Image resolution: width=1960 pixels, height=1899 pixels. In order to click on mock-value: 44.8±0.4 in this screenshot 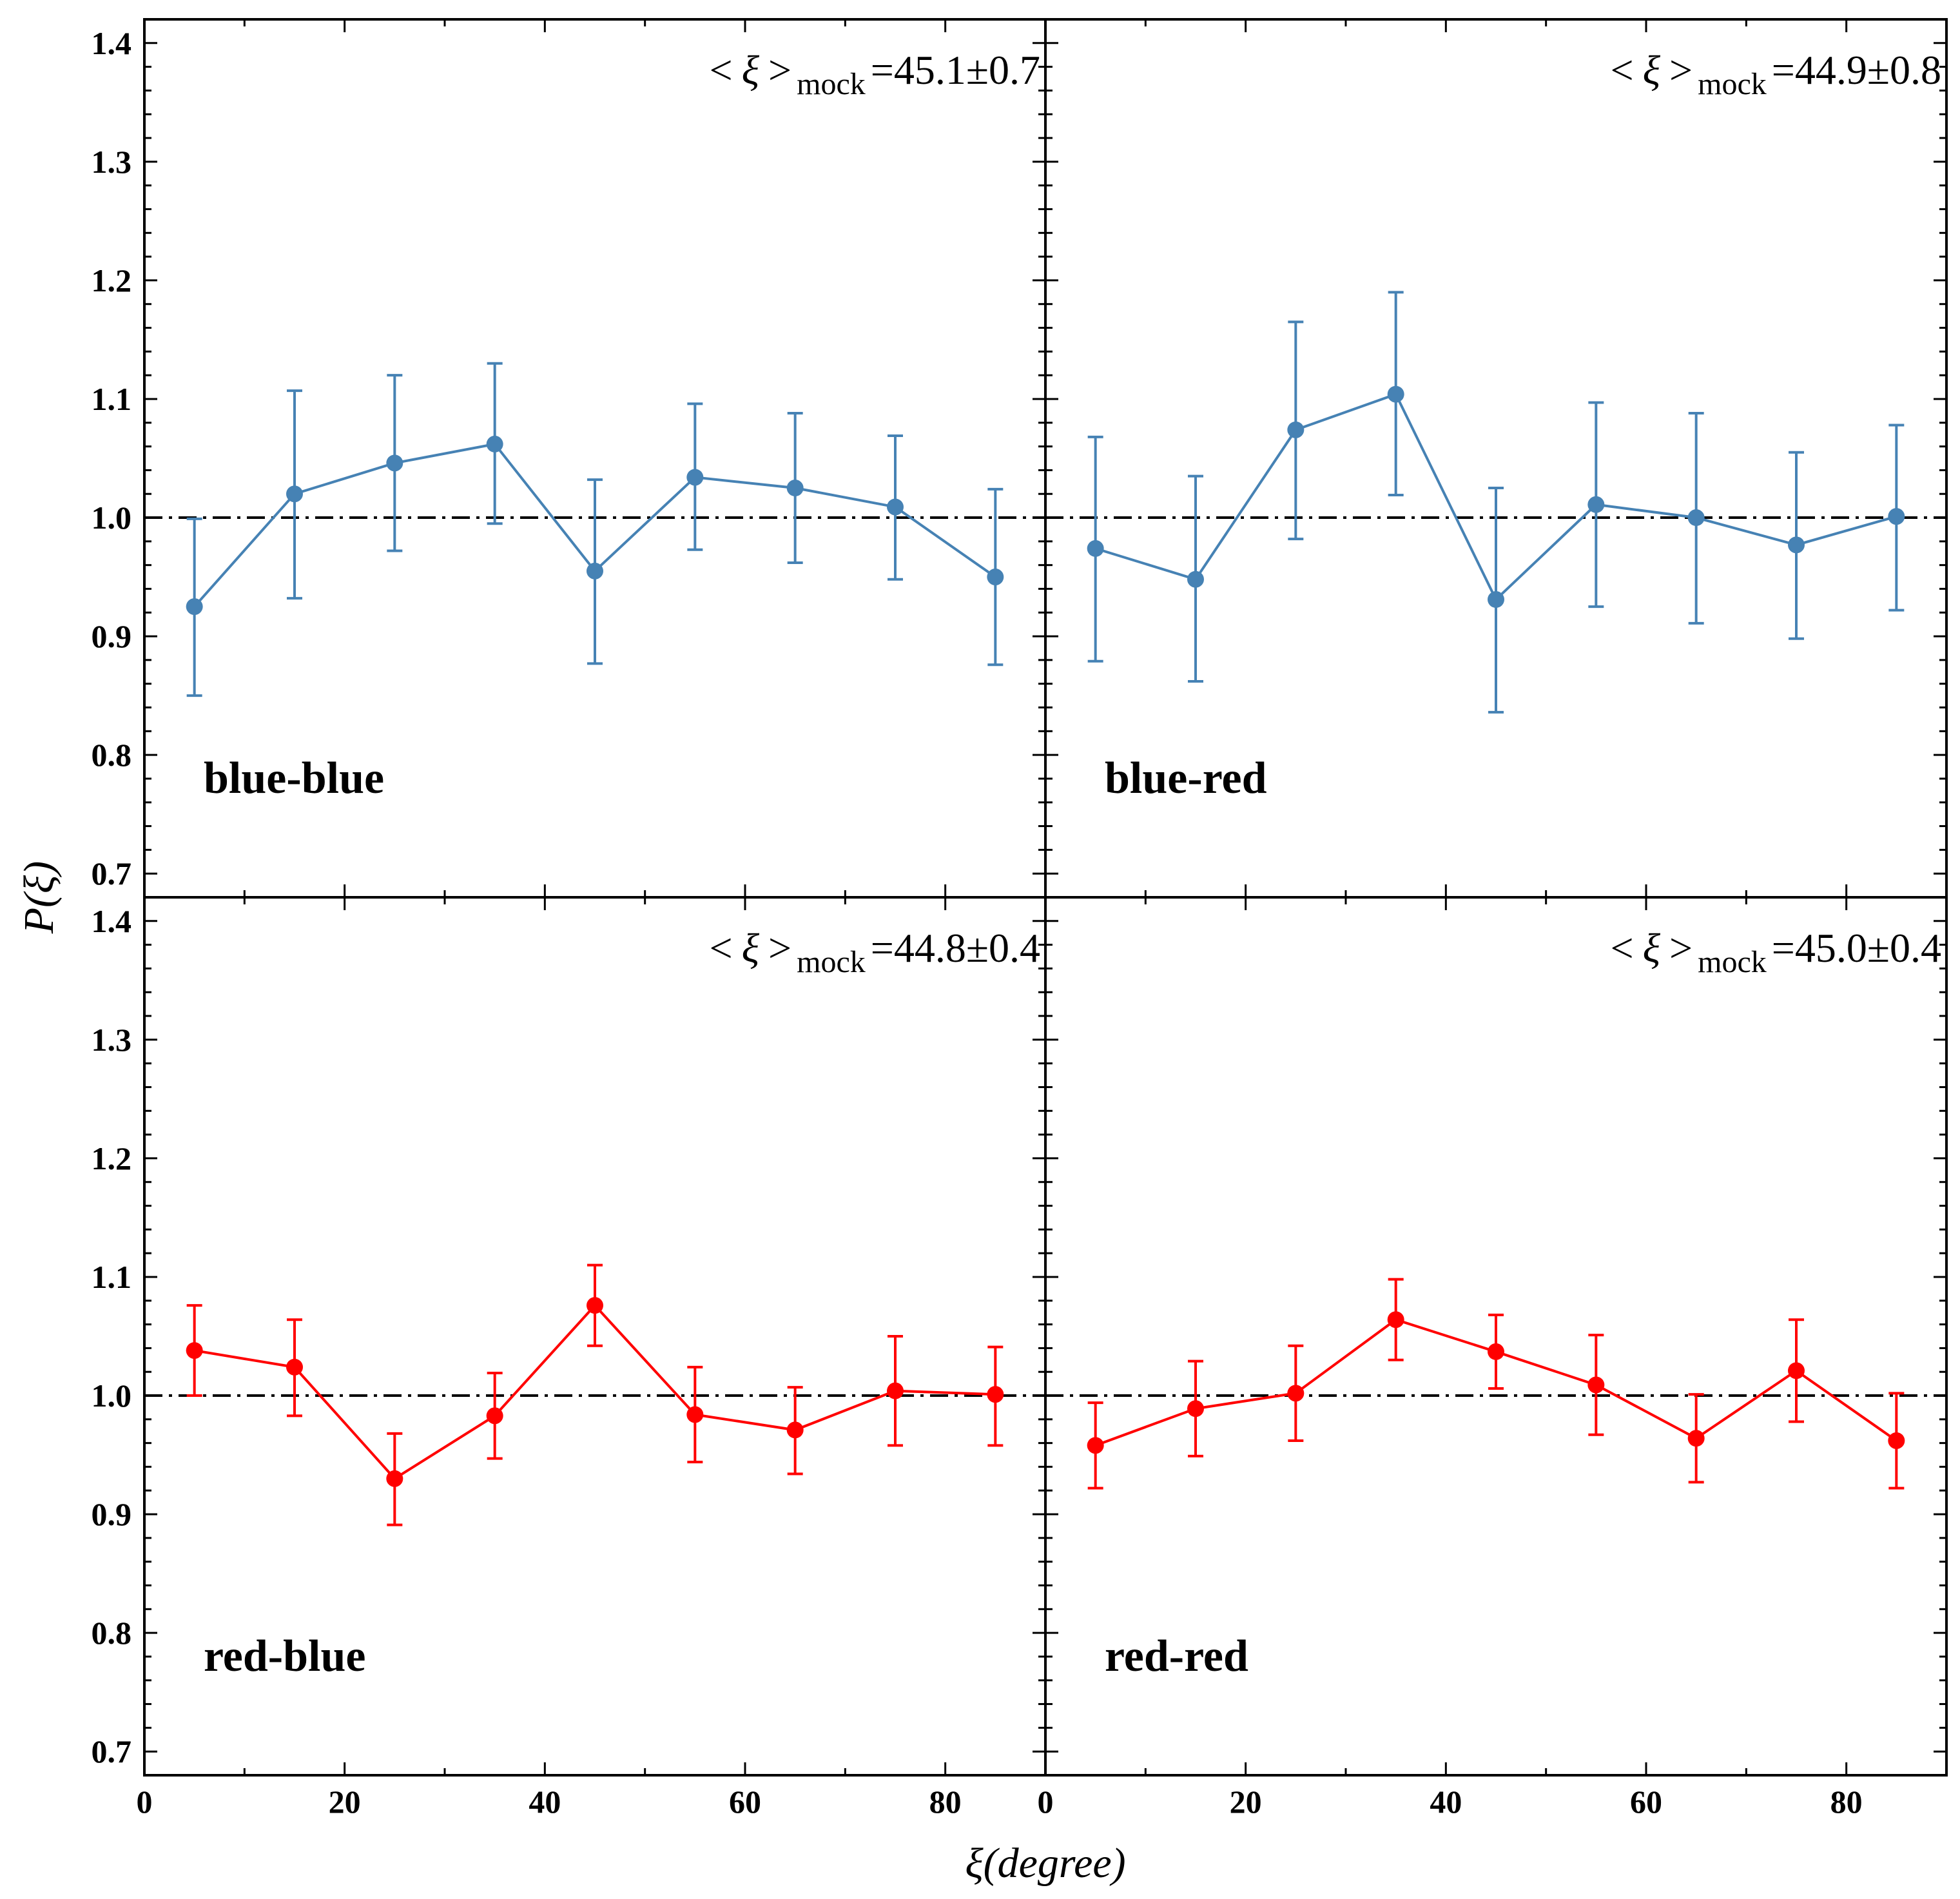, I will do `click(967, 948)`.